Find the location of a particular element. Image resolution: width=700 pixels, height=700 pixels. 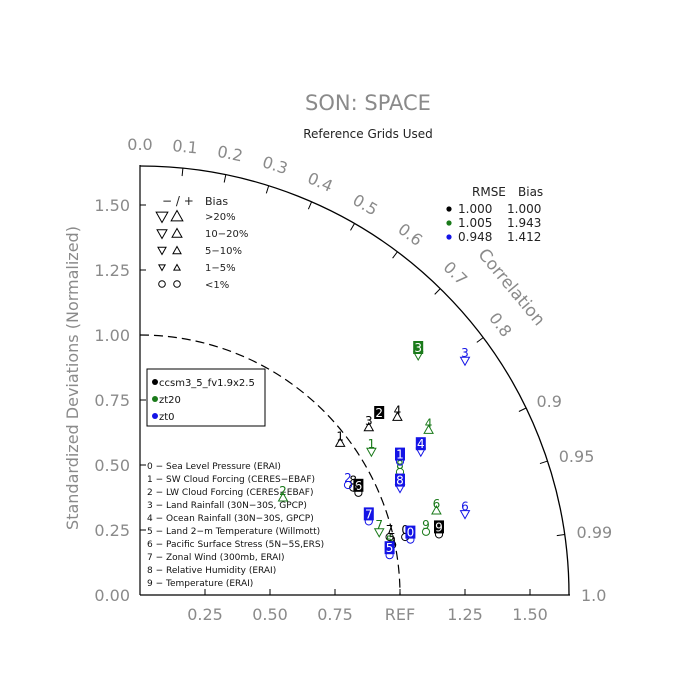

y-tick-label: 0.00 is located at coordinates (112, 595).